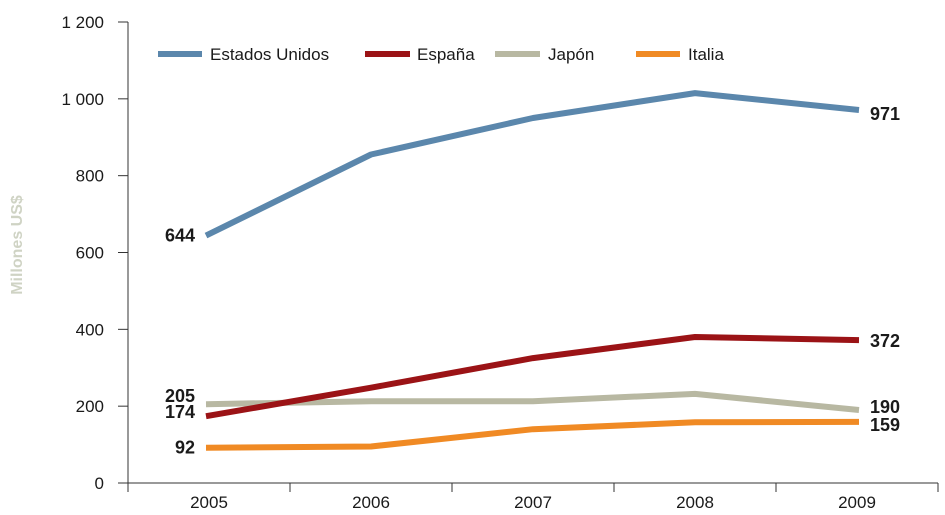 The image size is (945, 515). What do you see at coordinates (90, 329) in the screenshot?
I see `y-tick-label: 400` at bounding box center [90, 329].